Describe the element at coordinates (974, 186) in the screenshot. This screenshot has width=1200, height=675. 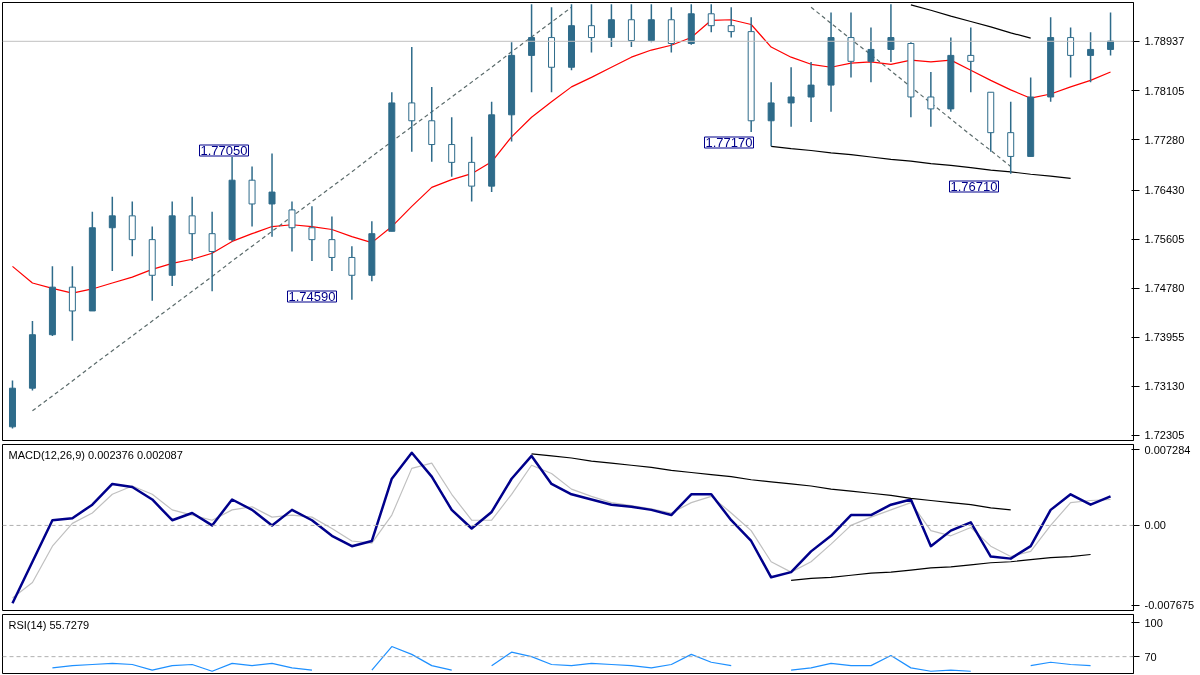
I see `annotation: 1.76710` at that location.